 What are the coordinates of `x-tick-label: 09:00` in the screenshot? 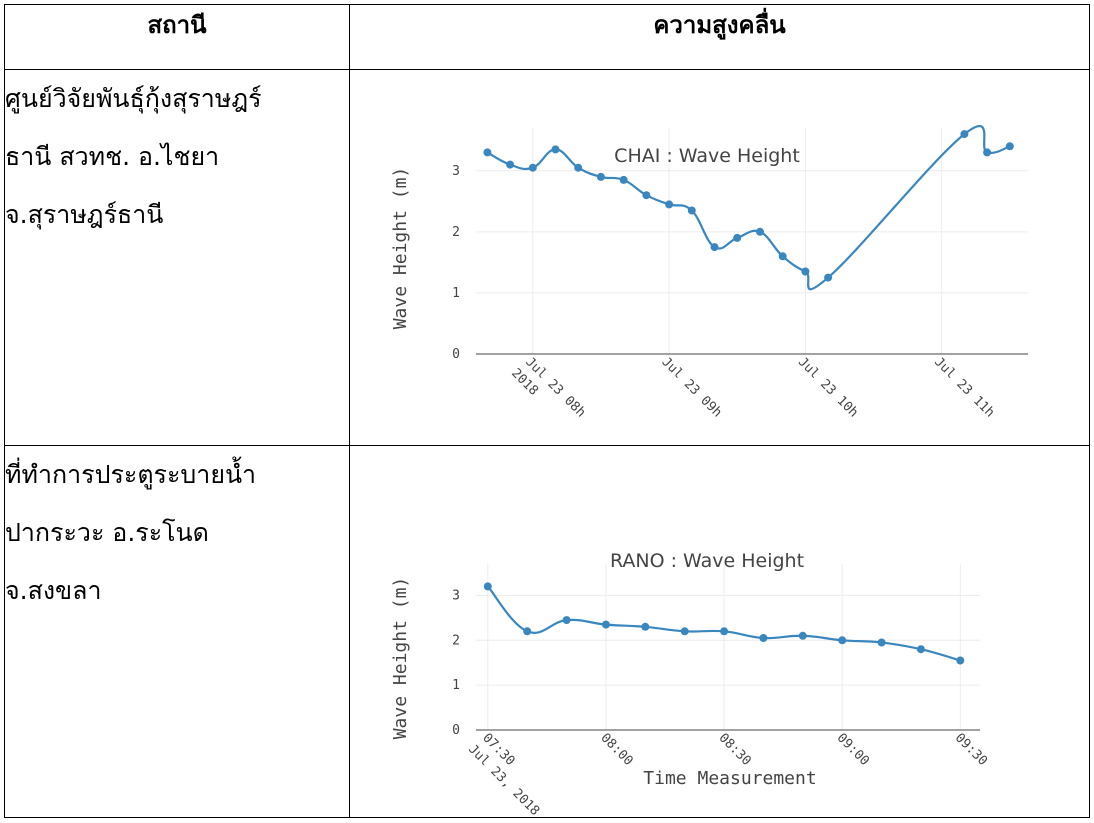 It's located at (853, 750).